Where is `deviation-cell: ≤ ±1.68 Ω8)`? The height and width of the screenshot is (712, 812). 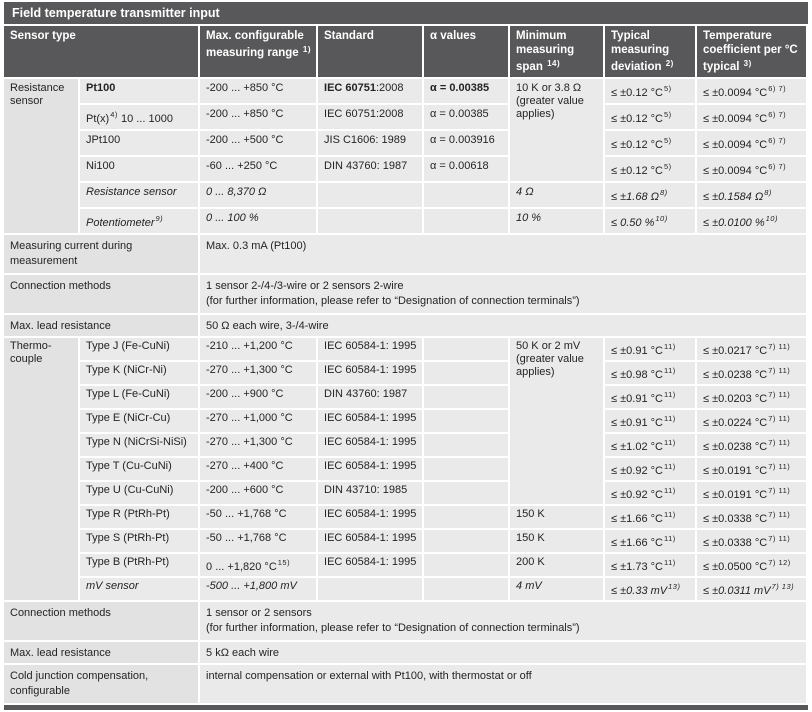
deviation-cell: ≤ ±1.68 Ω8) is located at coordinates (650, 195).